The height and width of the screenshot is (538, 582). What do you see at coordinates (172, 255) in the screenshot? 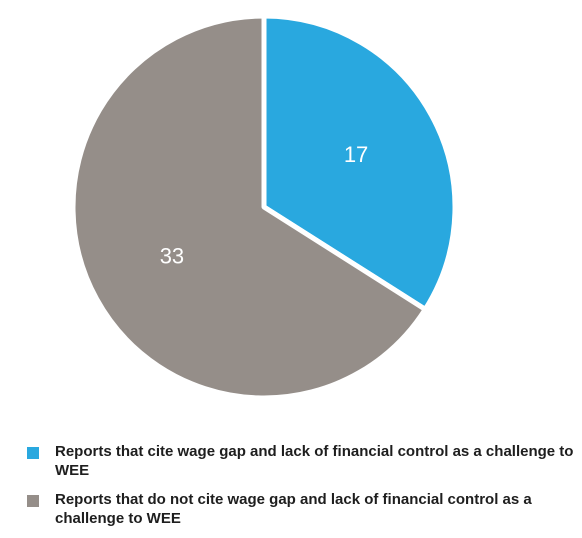
I see `pie-value-label-not-cite: 33` at bounding box center [172, 255].